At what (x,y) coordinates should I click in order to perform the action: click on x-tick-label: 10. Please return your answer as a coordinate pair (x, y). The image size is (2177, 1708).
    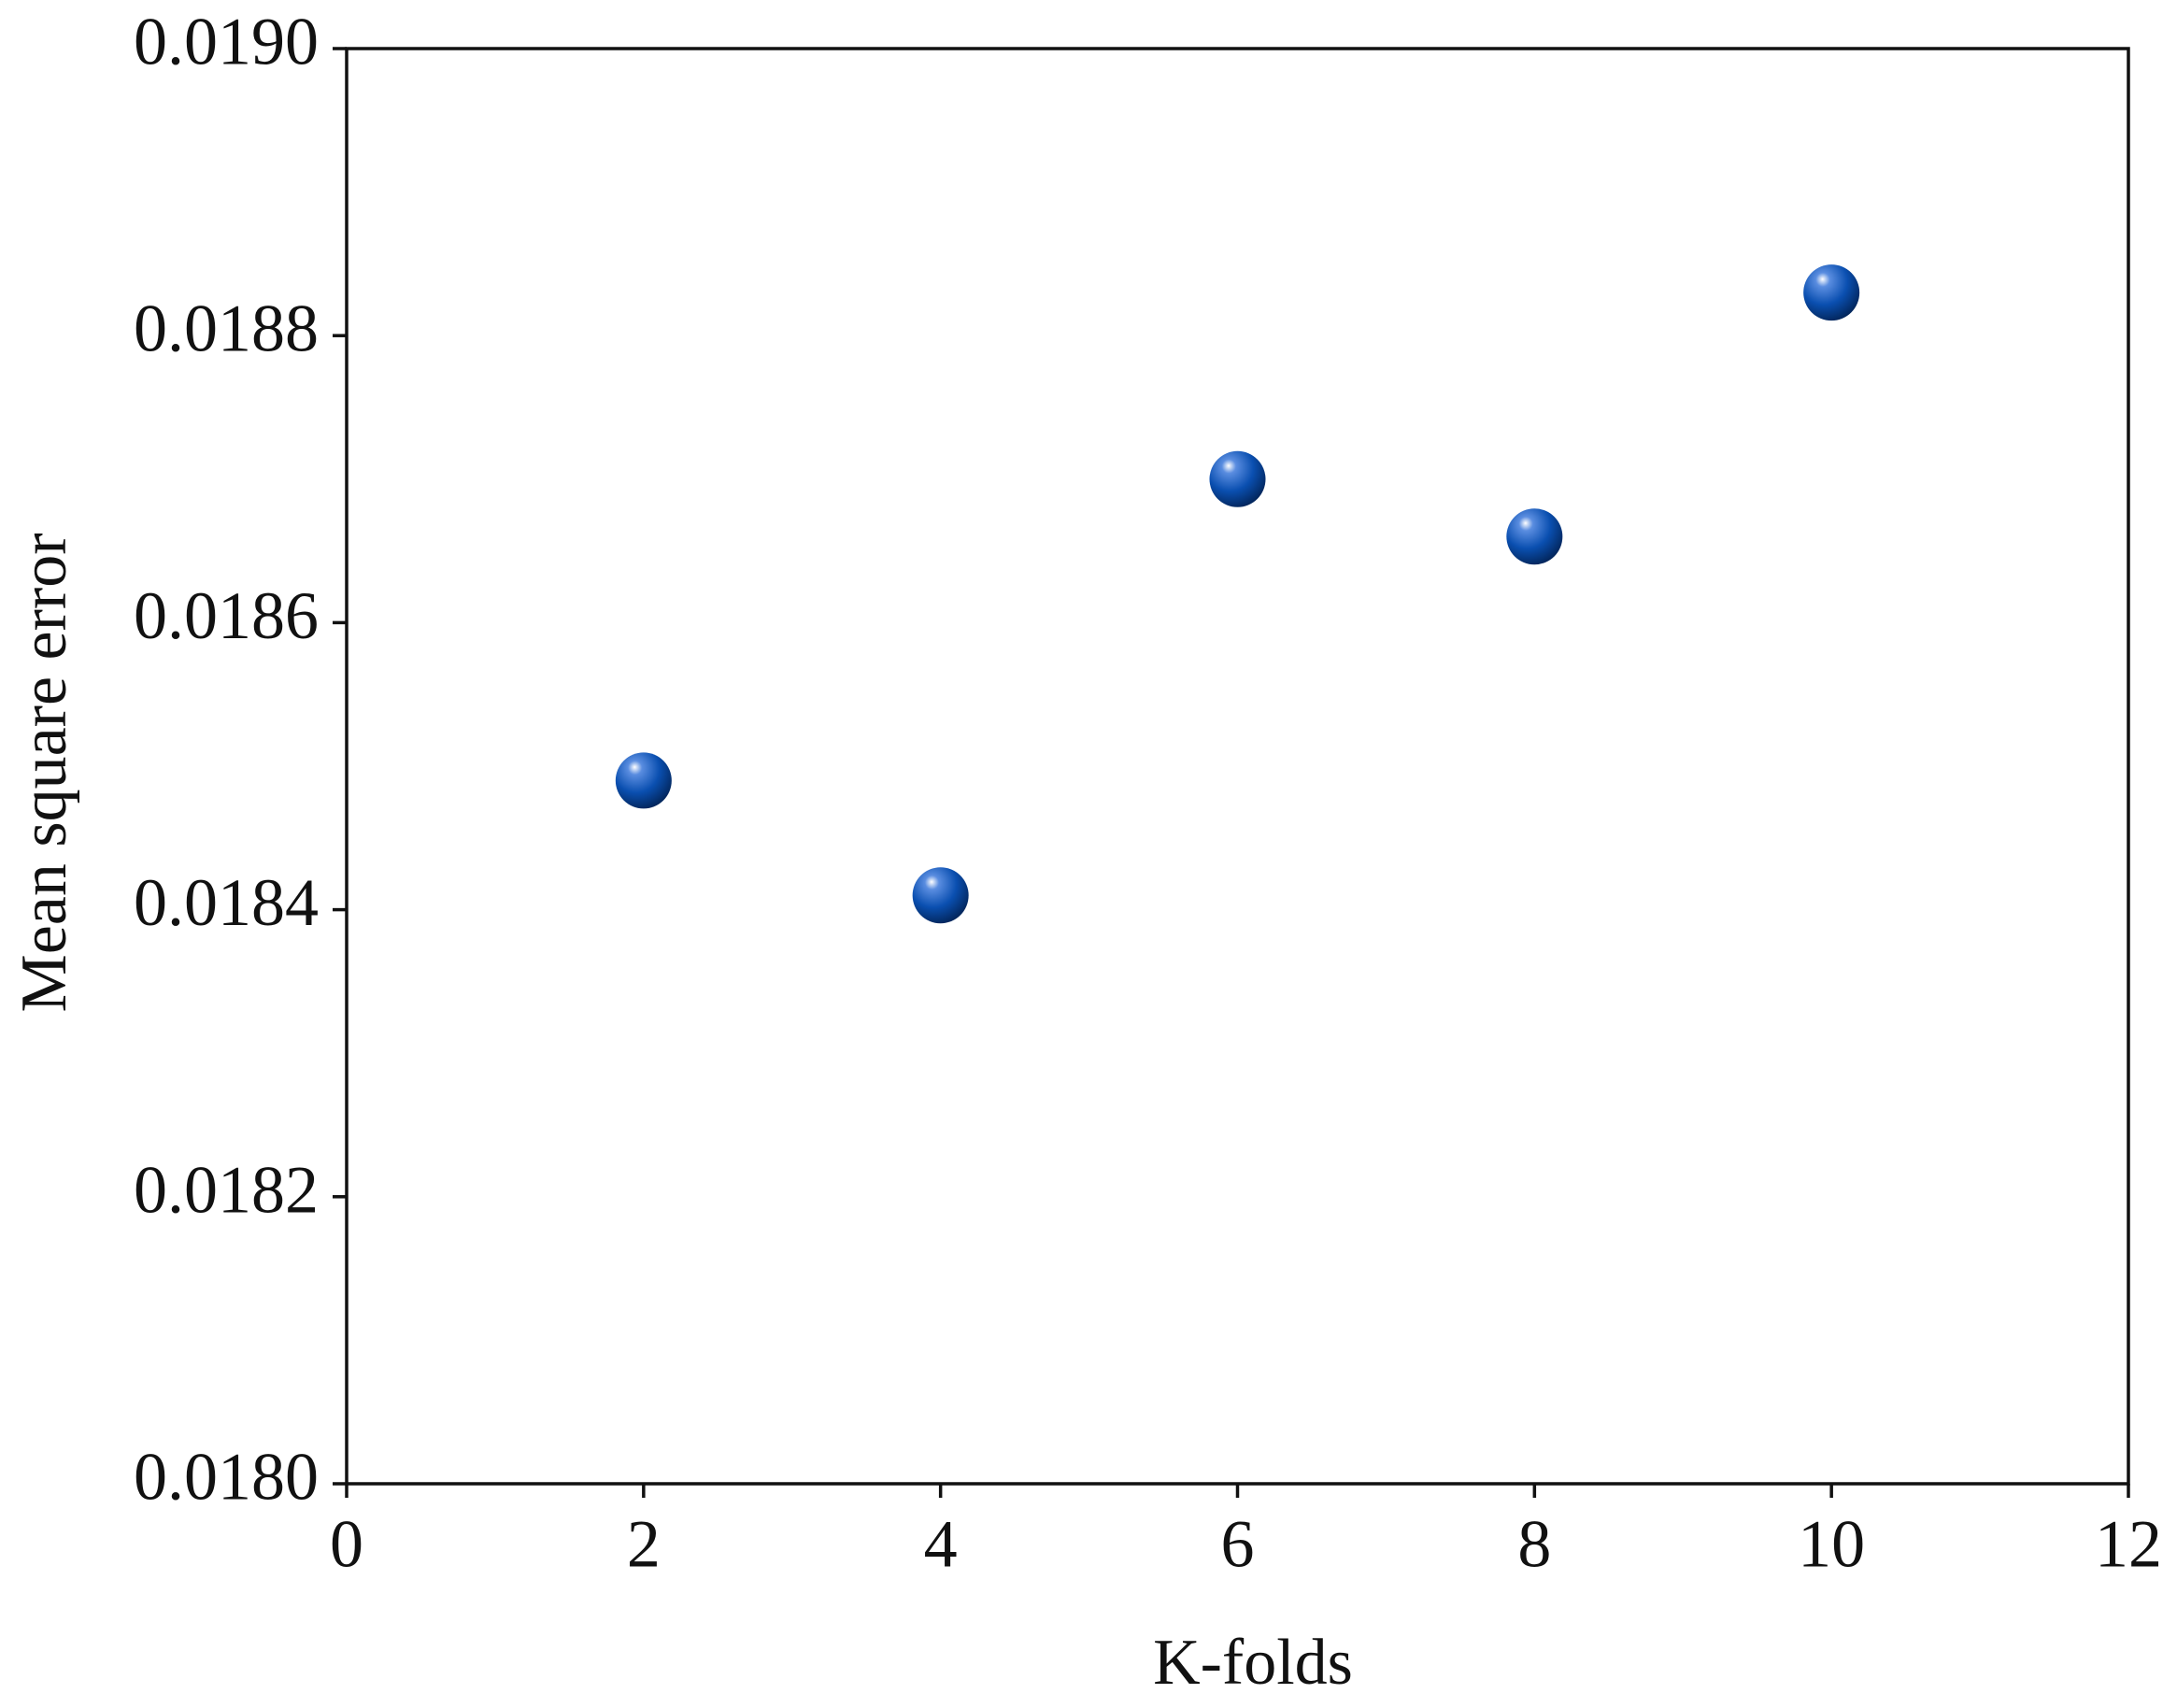
    Looking at the image, I should click on (1832, 1544).